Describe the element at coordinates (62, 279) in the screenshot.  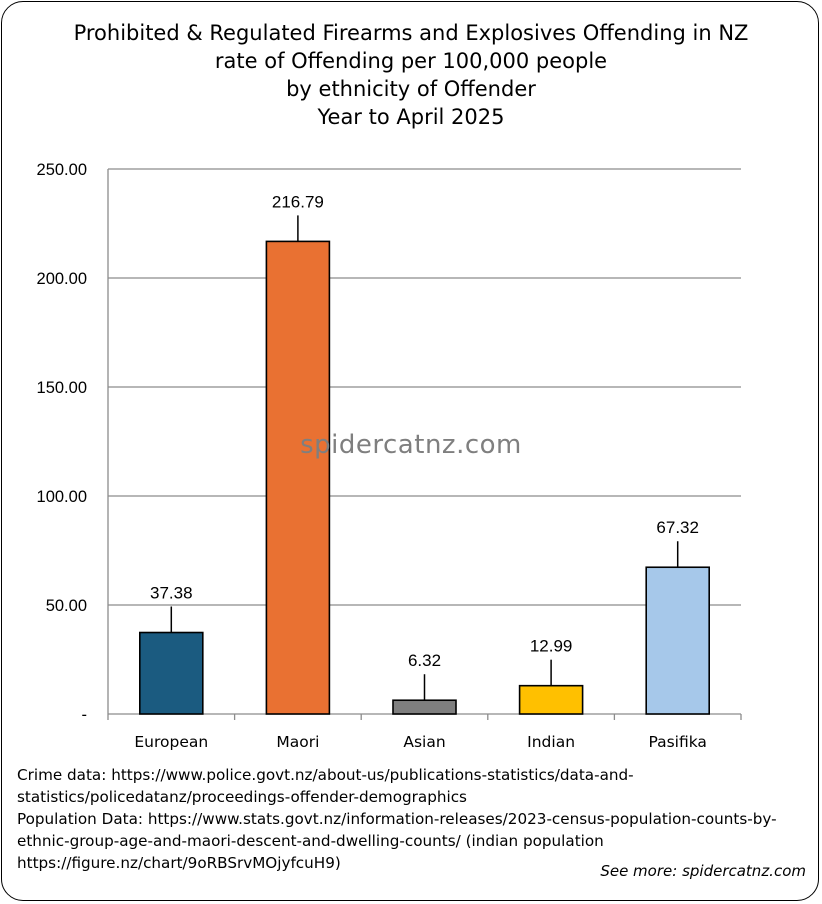
I see `y-tick-label: 200.00` at that location.